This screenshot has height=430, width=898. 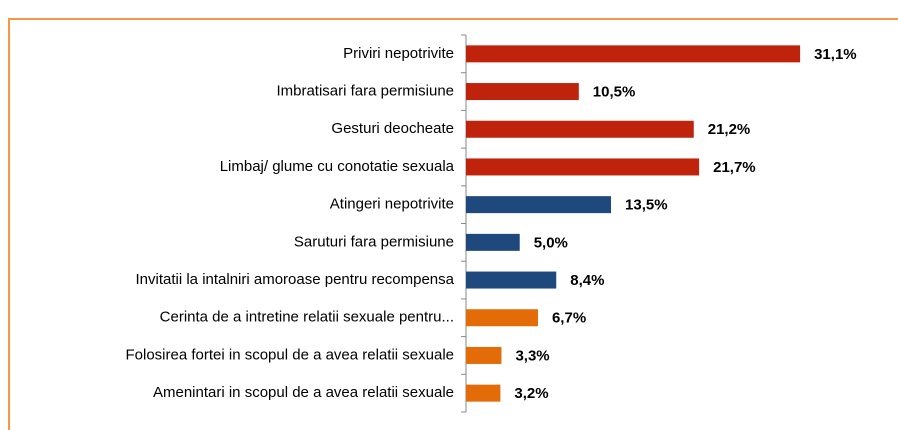 What do you see at coordinates (614, 92) in the screenshot?
I see `value-label: 10,5%` at bounding box center [614, 92].